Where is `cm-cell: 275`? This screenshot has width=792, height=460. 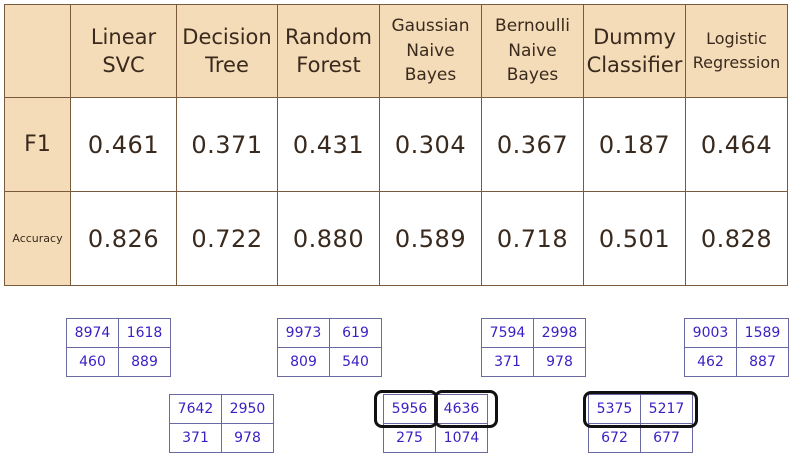
cm-cell: 275 is located at coordinates (409, 438).